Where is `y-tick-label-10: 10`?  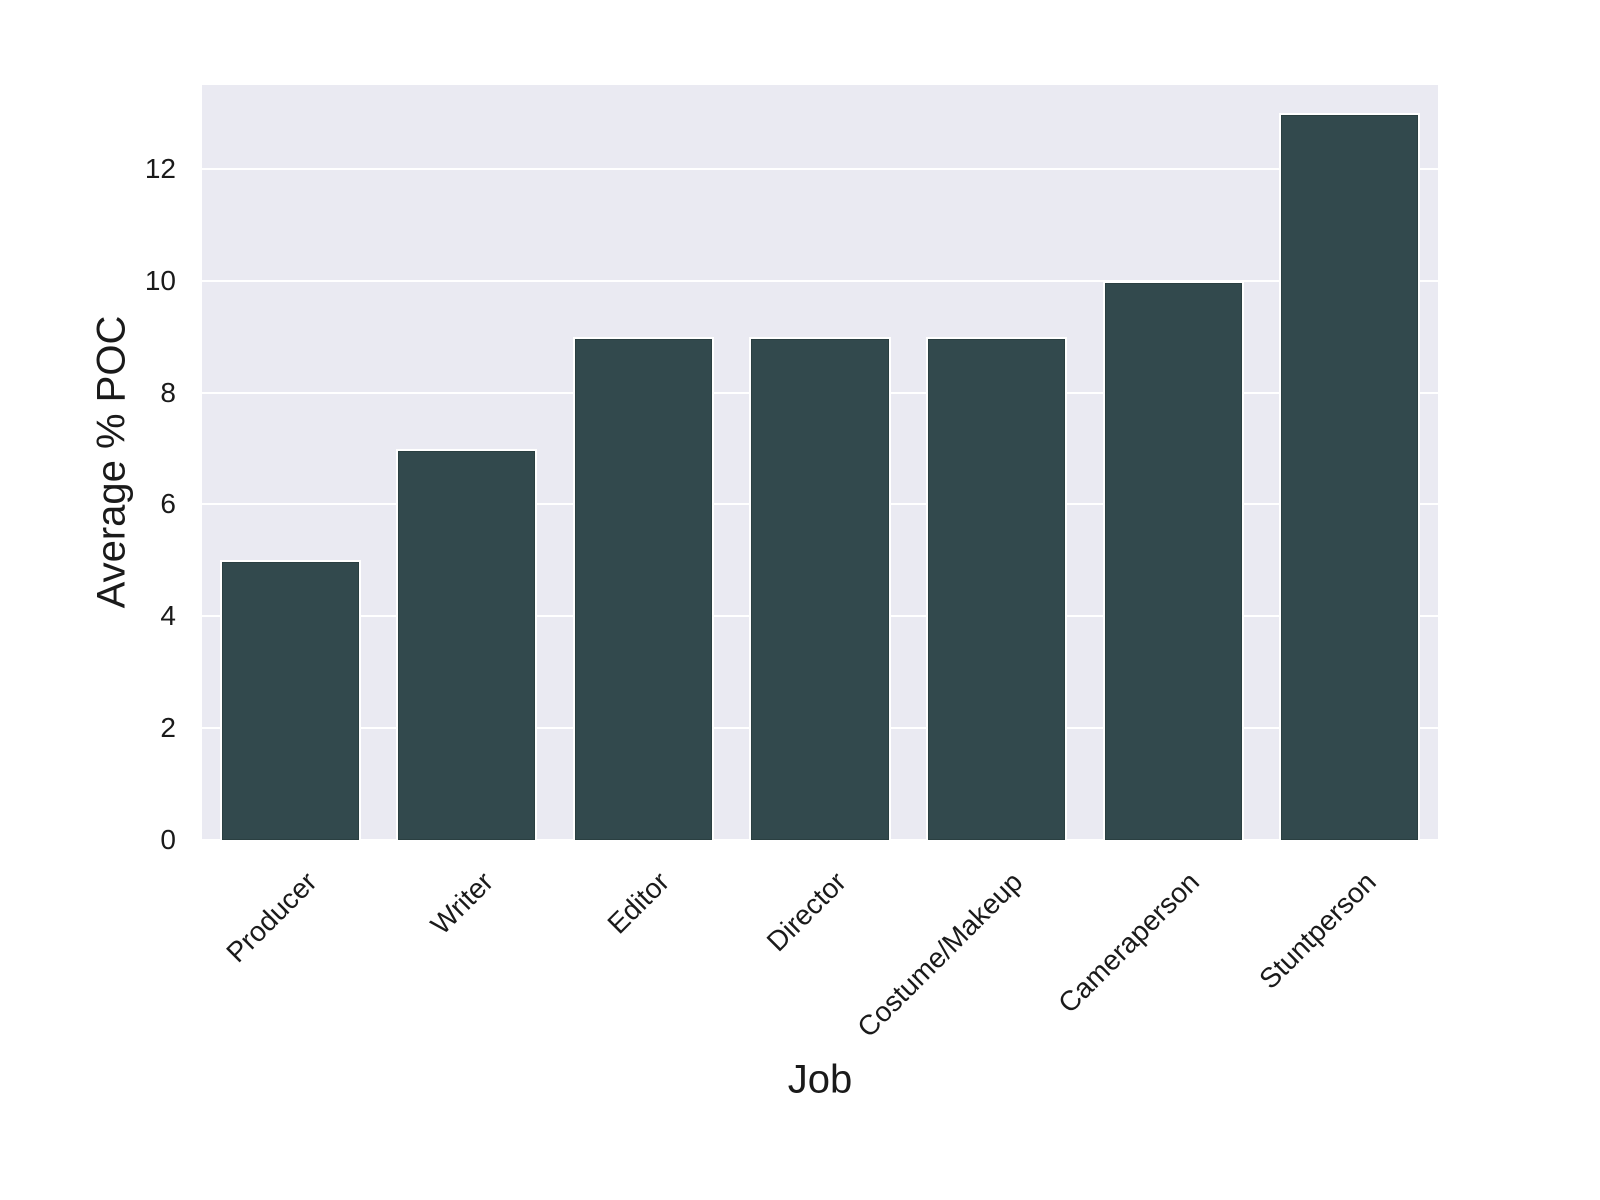
y-tick-label-10: 10 is located at coordinates (160, 280).